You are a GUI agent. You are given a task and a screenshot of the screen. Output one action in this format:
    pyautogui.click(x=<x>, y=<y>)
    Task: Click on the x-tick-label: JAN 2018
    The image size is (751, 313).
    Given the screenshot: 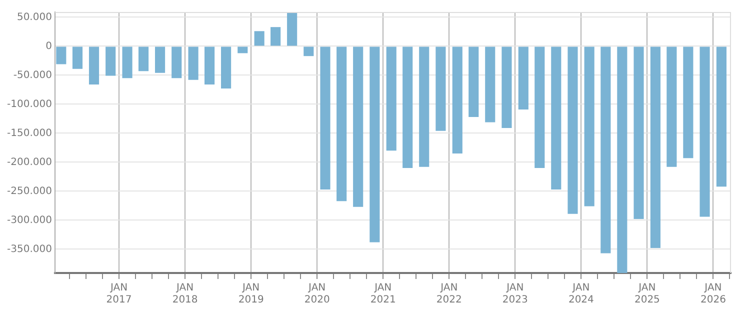 What is the action you would take?
    pyautogui.click(x=185, y=294)
    